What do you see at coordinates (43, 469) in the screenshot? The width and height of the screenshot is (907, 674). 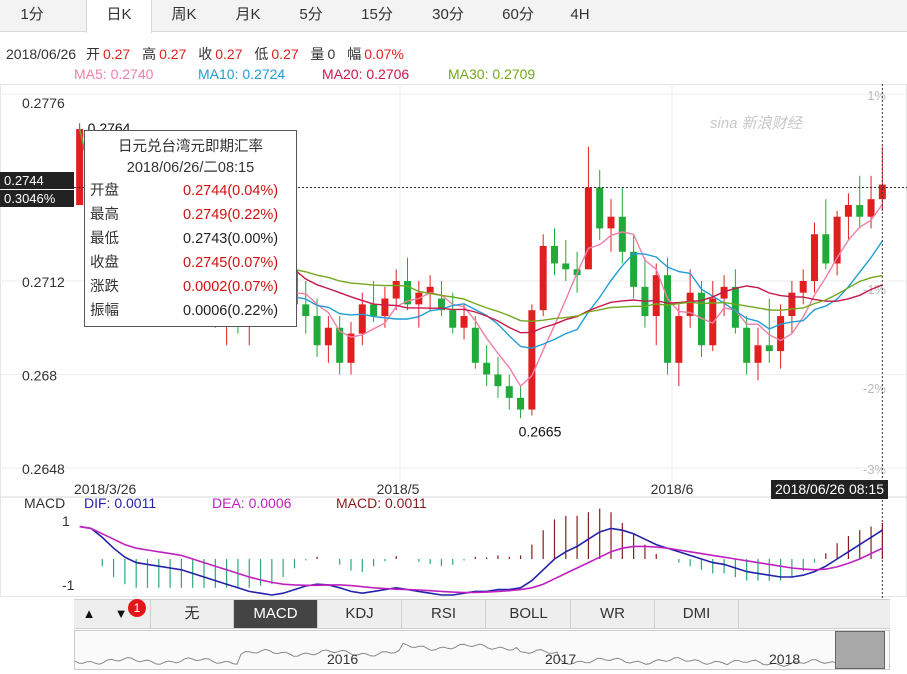 I see `y-tick-label: 0.2648` at bounding box center [43, 469].